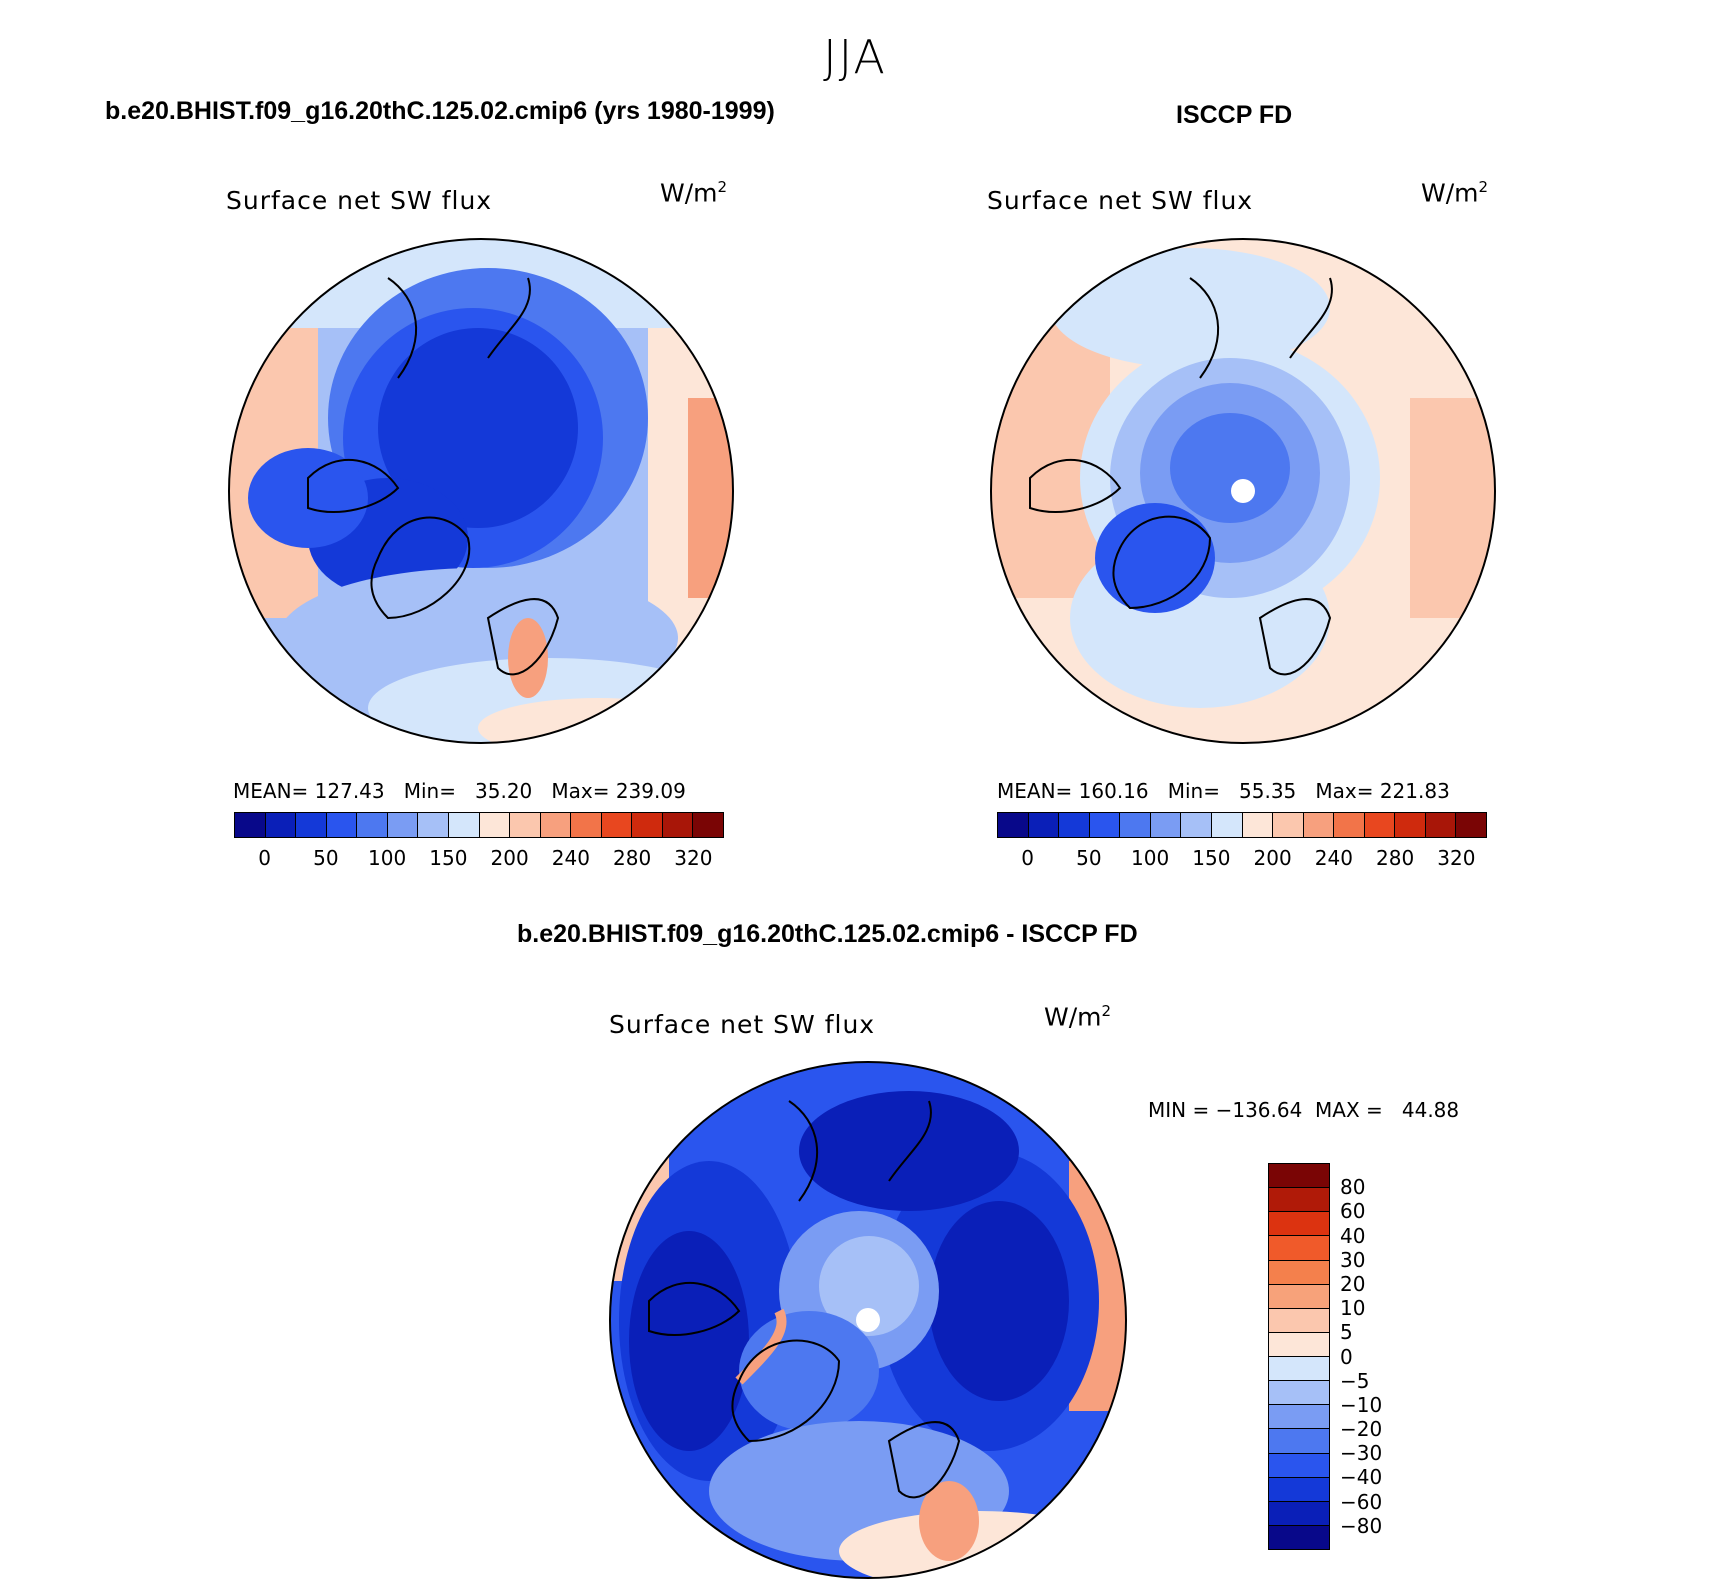 This screenshot has height=1579, width=1710. I want to click on diff-colorbar-tick-label: 80, so click(1353, 1187).